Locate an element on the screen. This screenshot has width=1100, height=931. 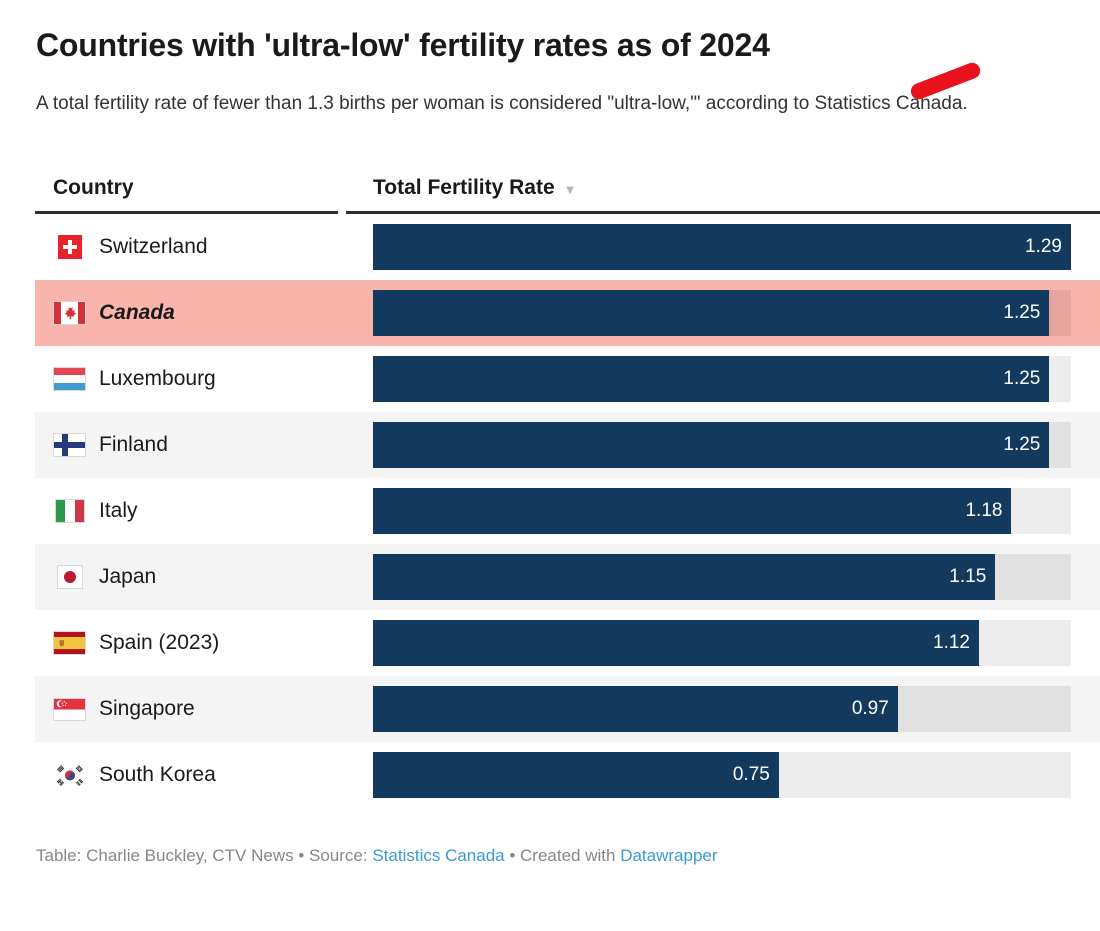
finland-flag-icon is located at coordinates (69, 445).